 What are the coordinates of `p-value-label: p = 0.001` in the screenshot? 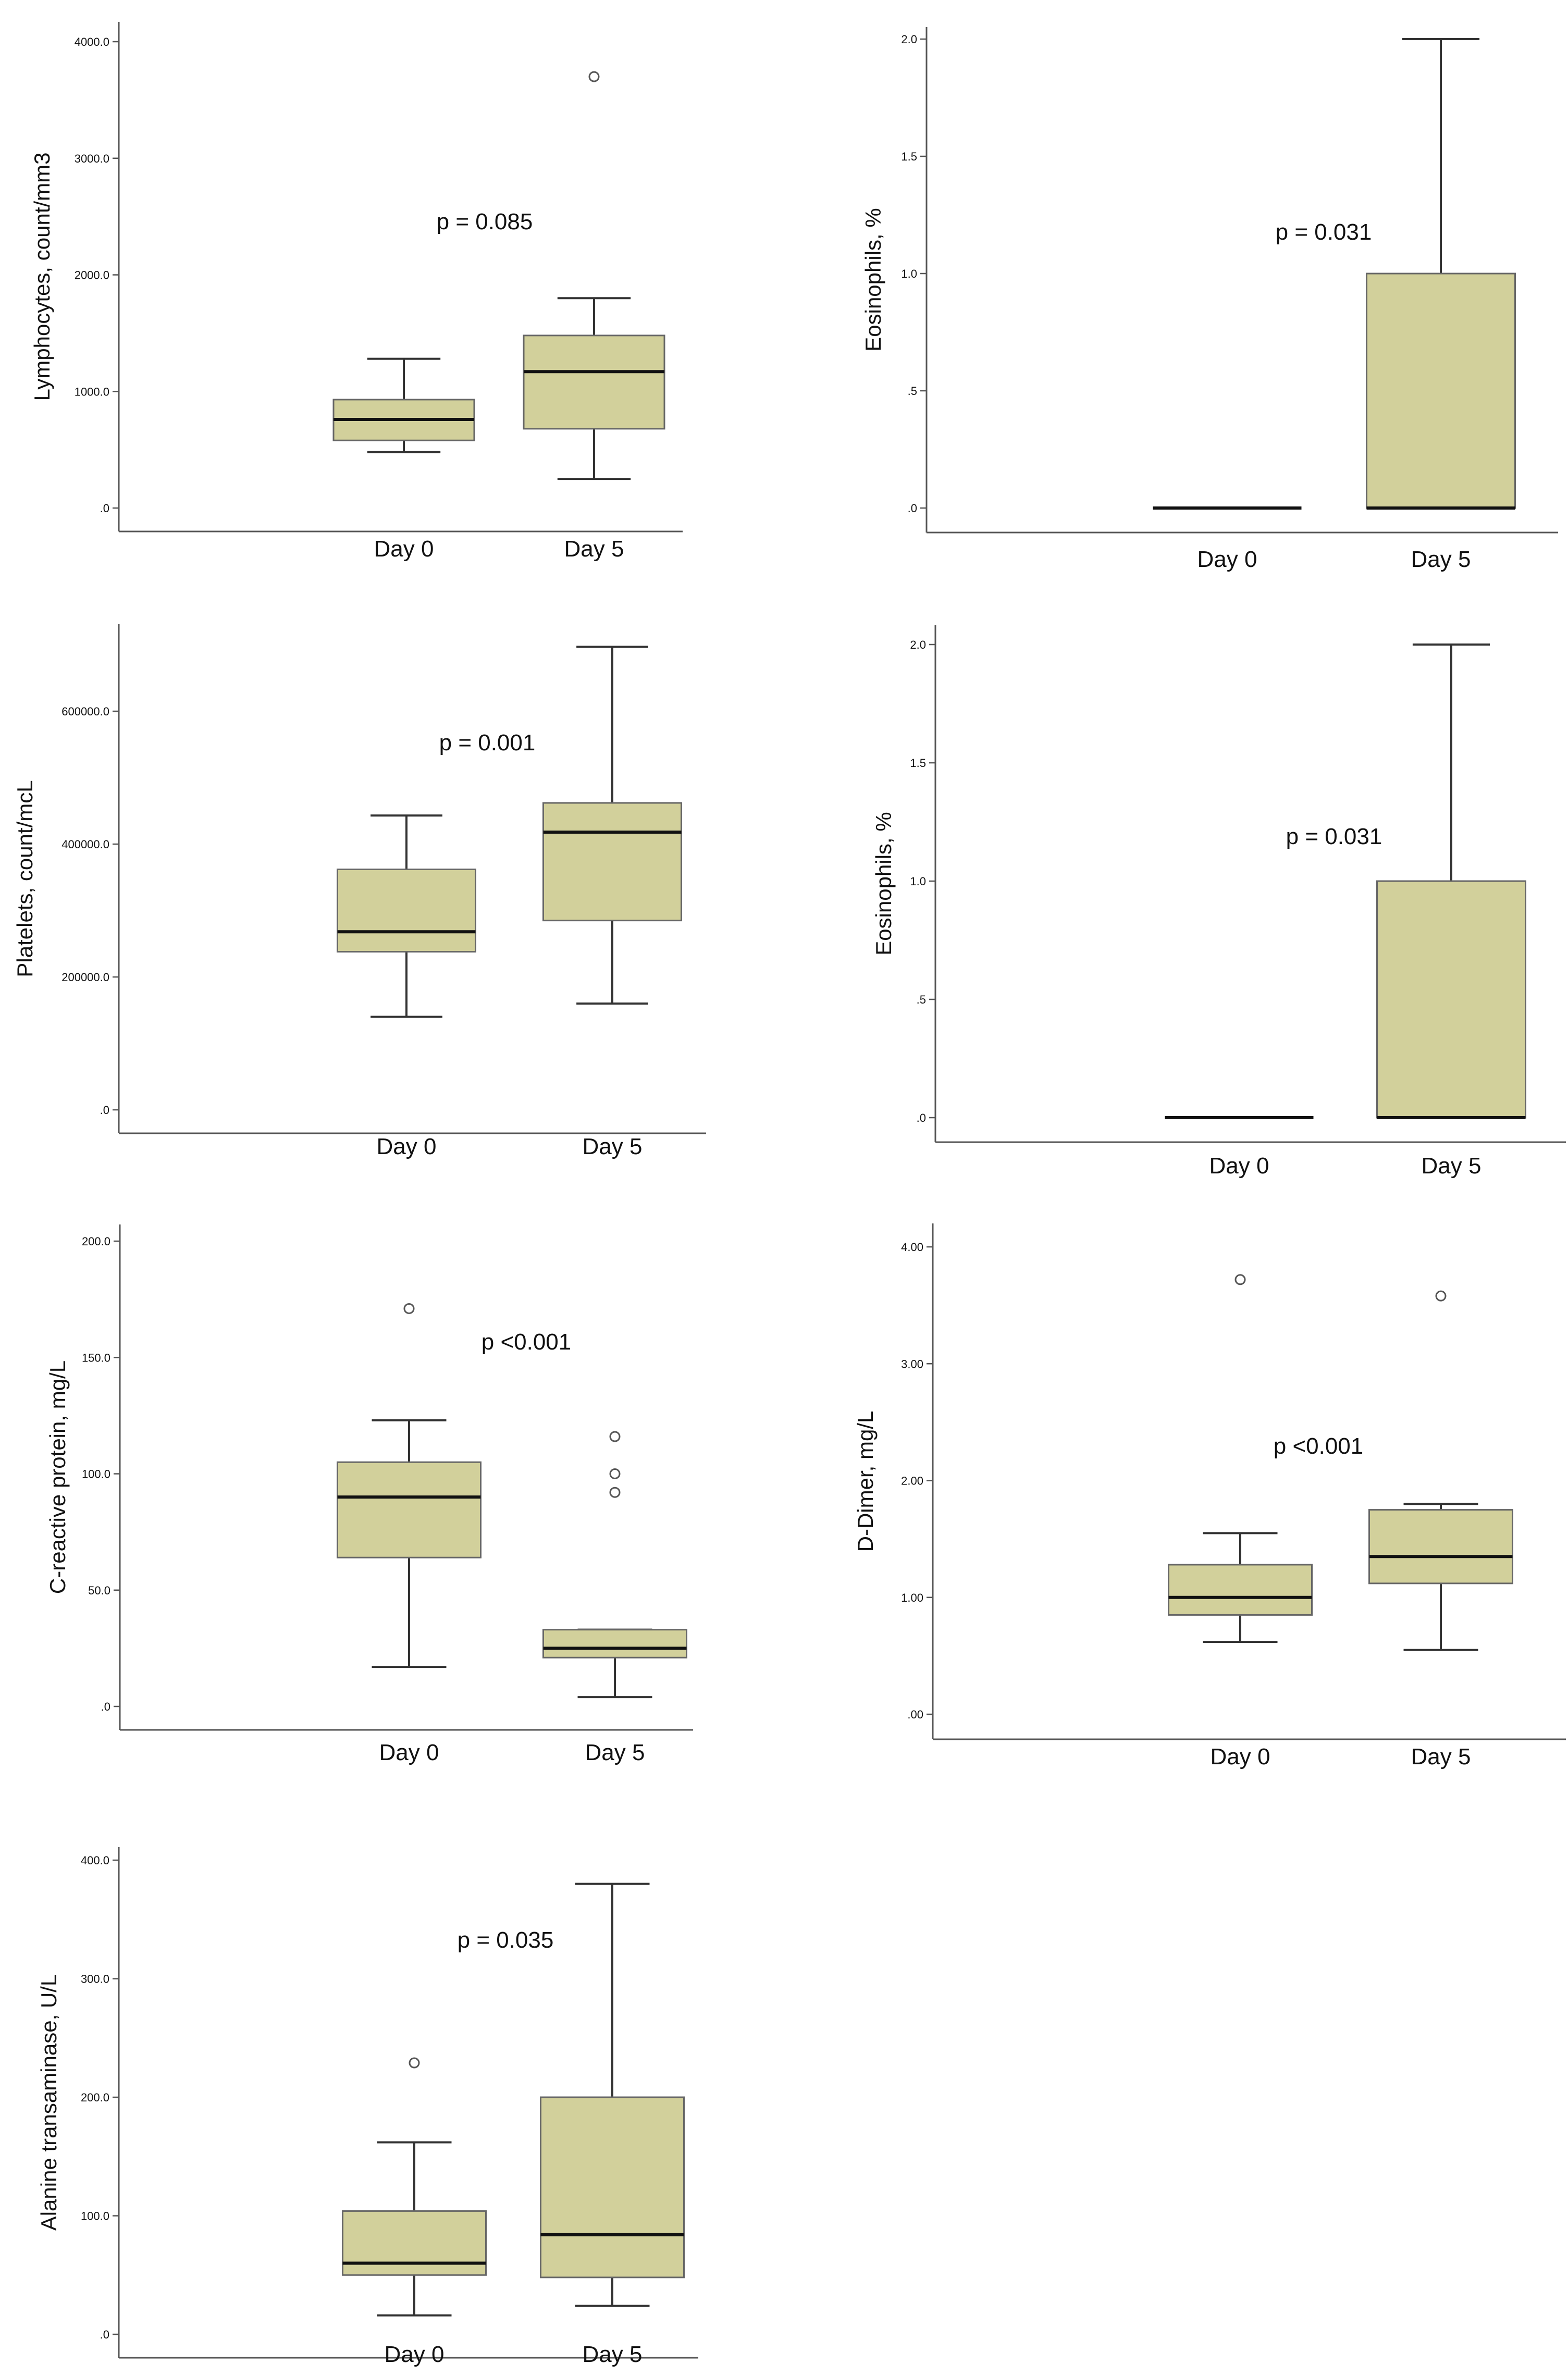 It's located at (487, 743).